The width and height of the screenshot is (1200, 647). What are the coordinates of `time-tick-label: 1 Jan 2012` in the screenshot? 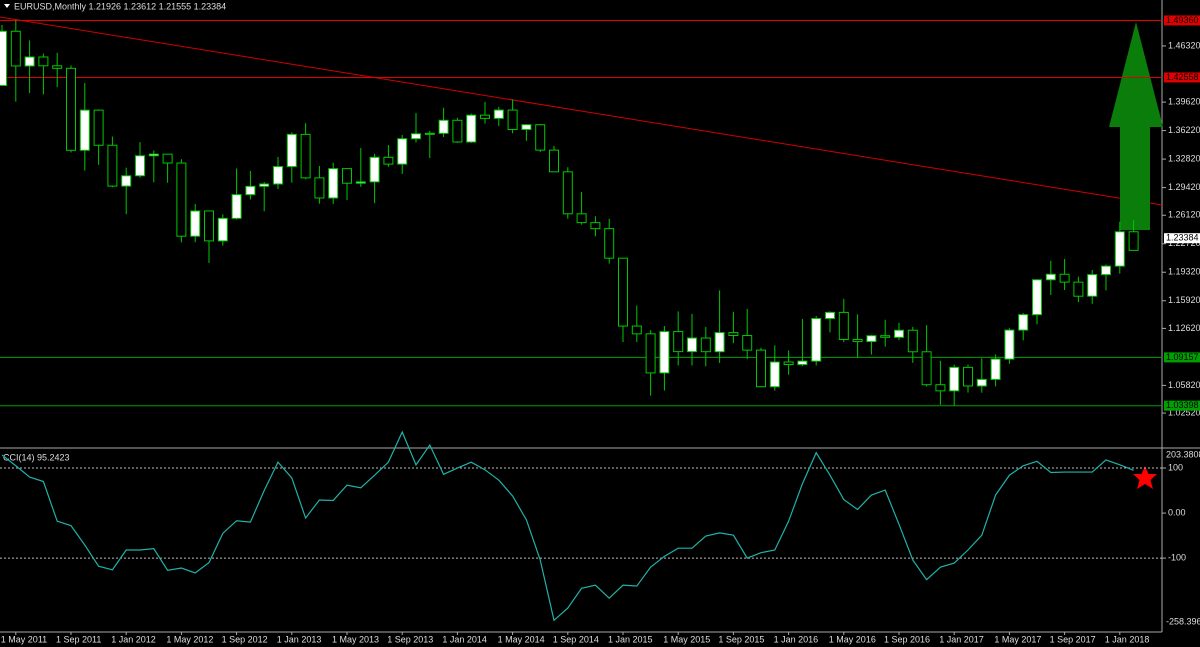 It's located at (133, 639).